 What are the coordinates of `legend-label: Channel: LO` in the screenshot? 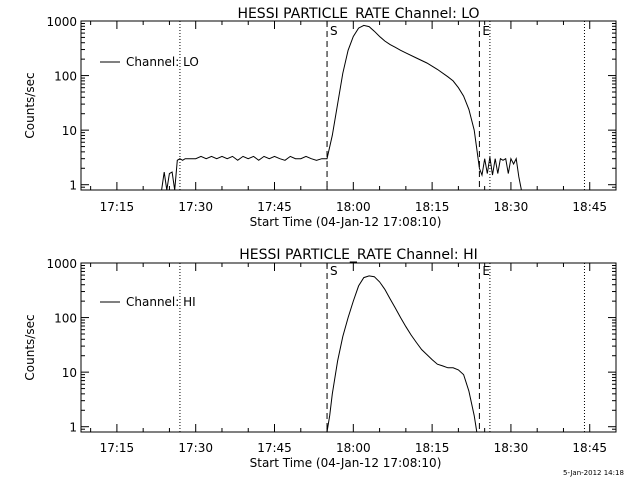 It's located at (162, 62).